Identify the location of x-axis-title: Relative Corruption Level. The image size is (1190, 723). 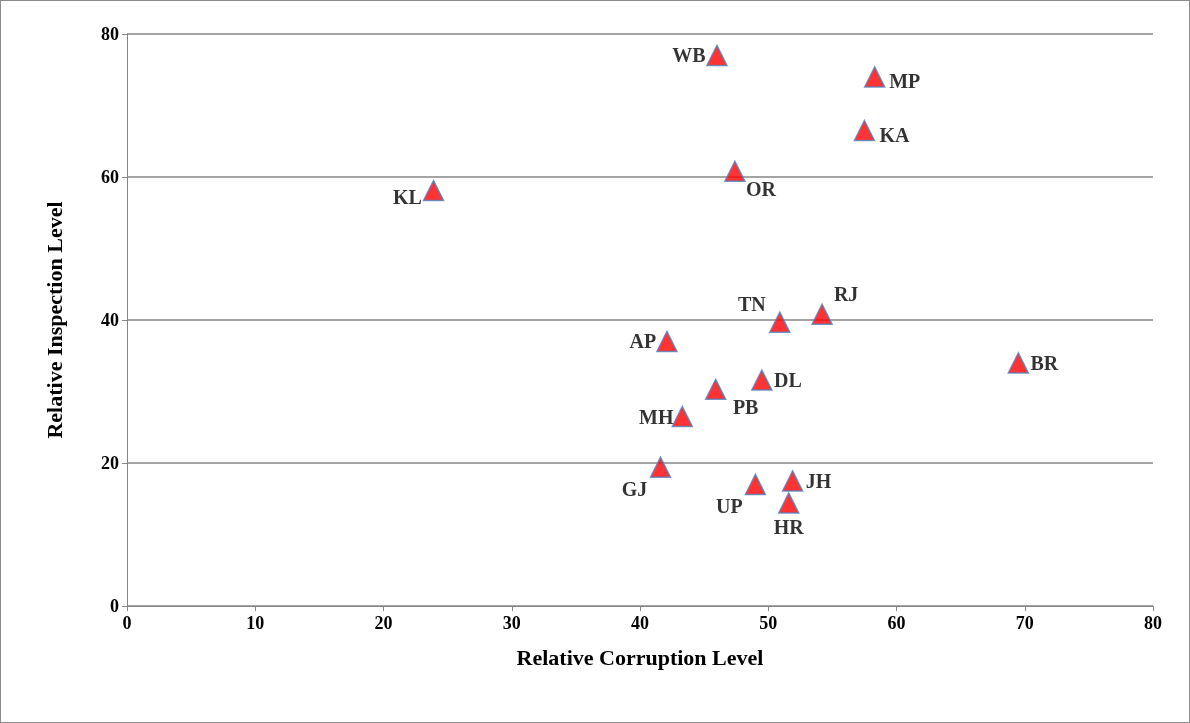
(640, 657).